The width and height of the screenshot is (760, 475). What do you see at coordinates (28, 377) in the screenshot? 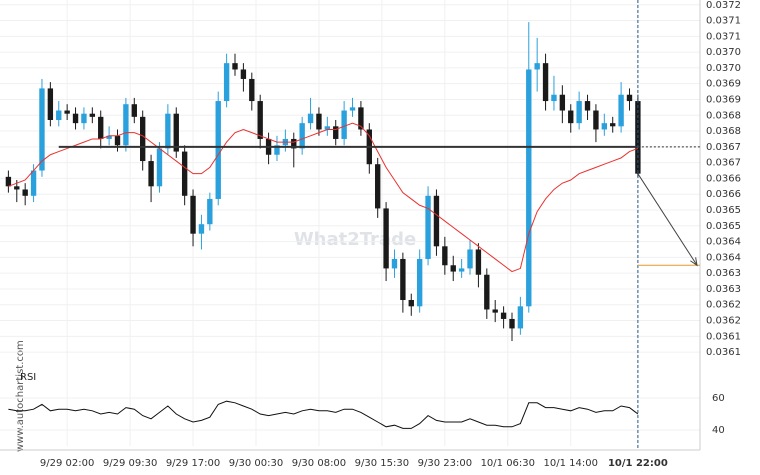
I see `rsi-label: RSI` at bounding box center [28, 377].